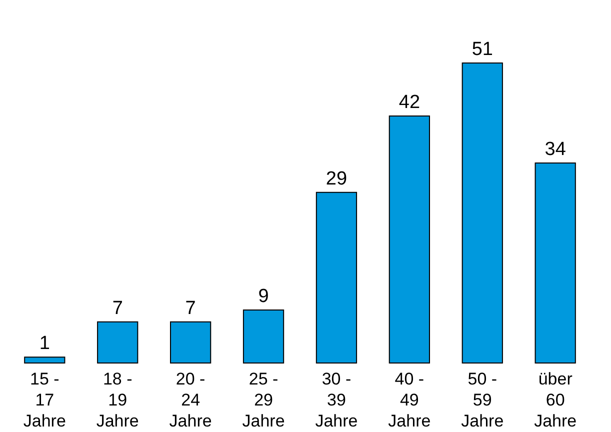  Describe the element at coordinates (44, 400) in the screenshot. I see `x-tick-label: 15 - 17 Jahre` at that location.